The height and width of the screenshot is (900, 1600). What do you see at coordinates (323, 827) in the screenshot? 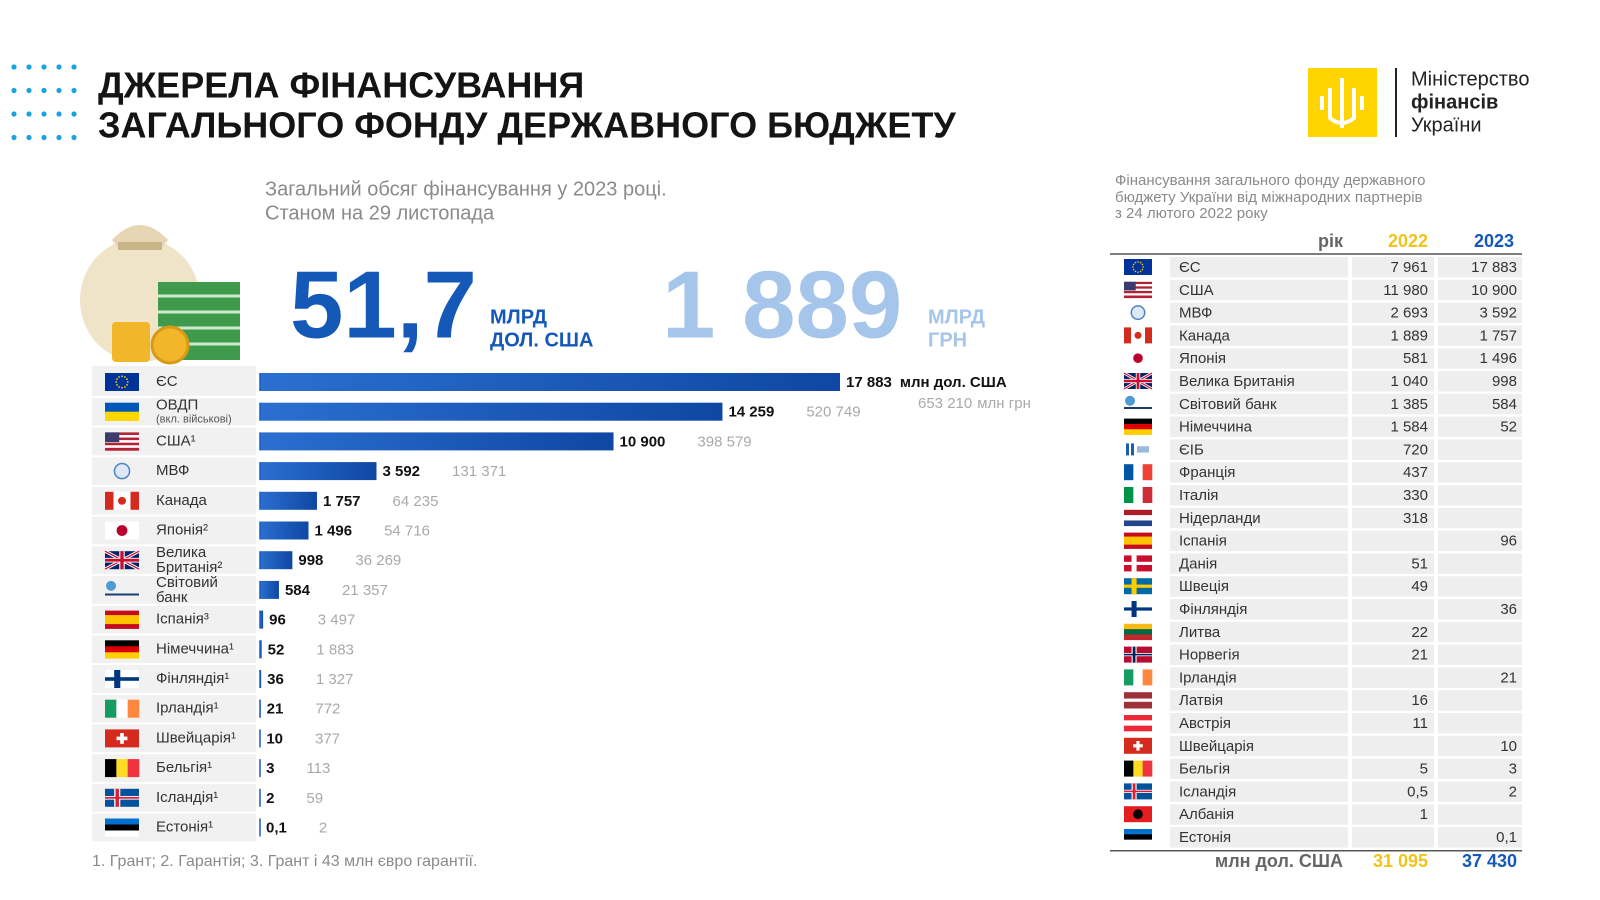
I see `secondary-label: 2` at bounding box center [323, 827].